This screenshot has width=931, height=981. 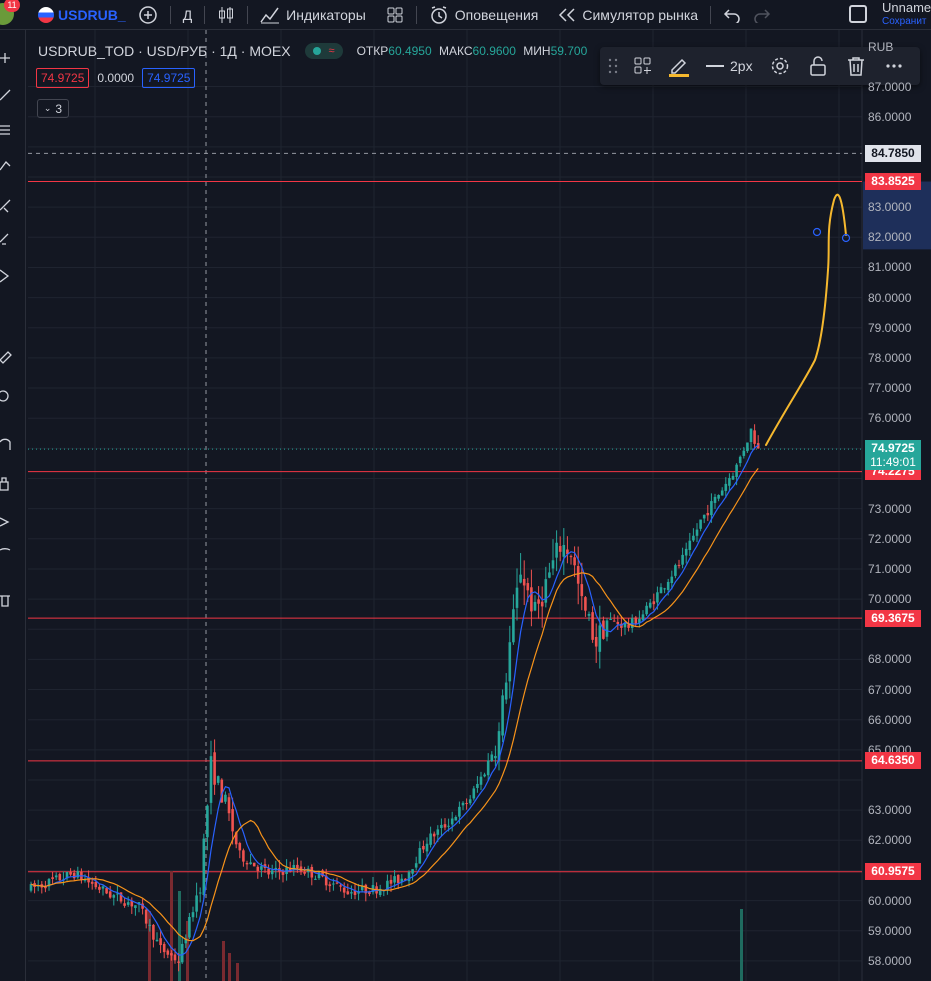 I want to click on more-button, so click(x=894, y=66).